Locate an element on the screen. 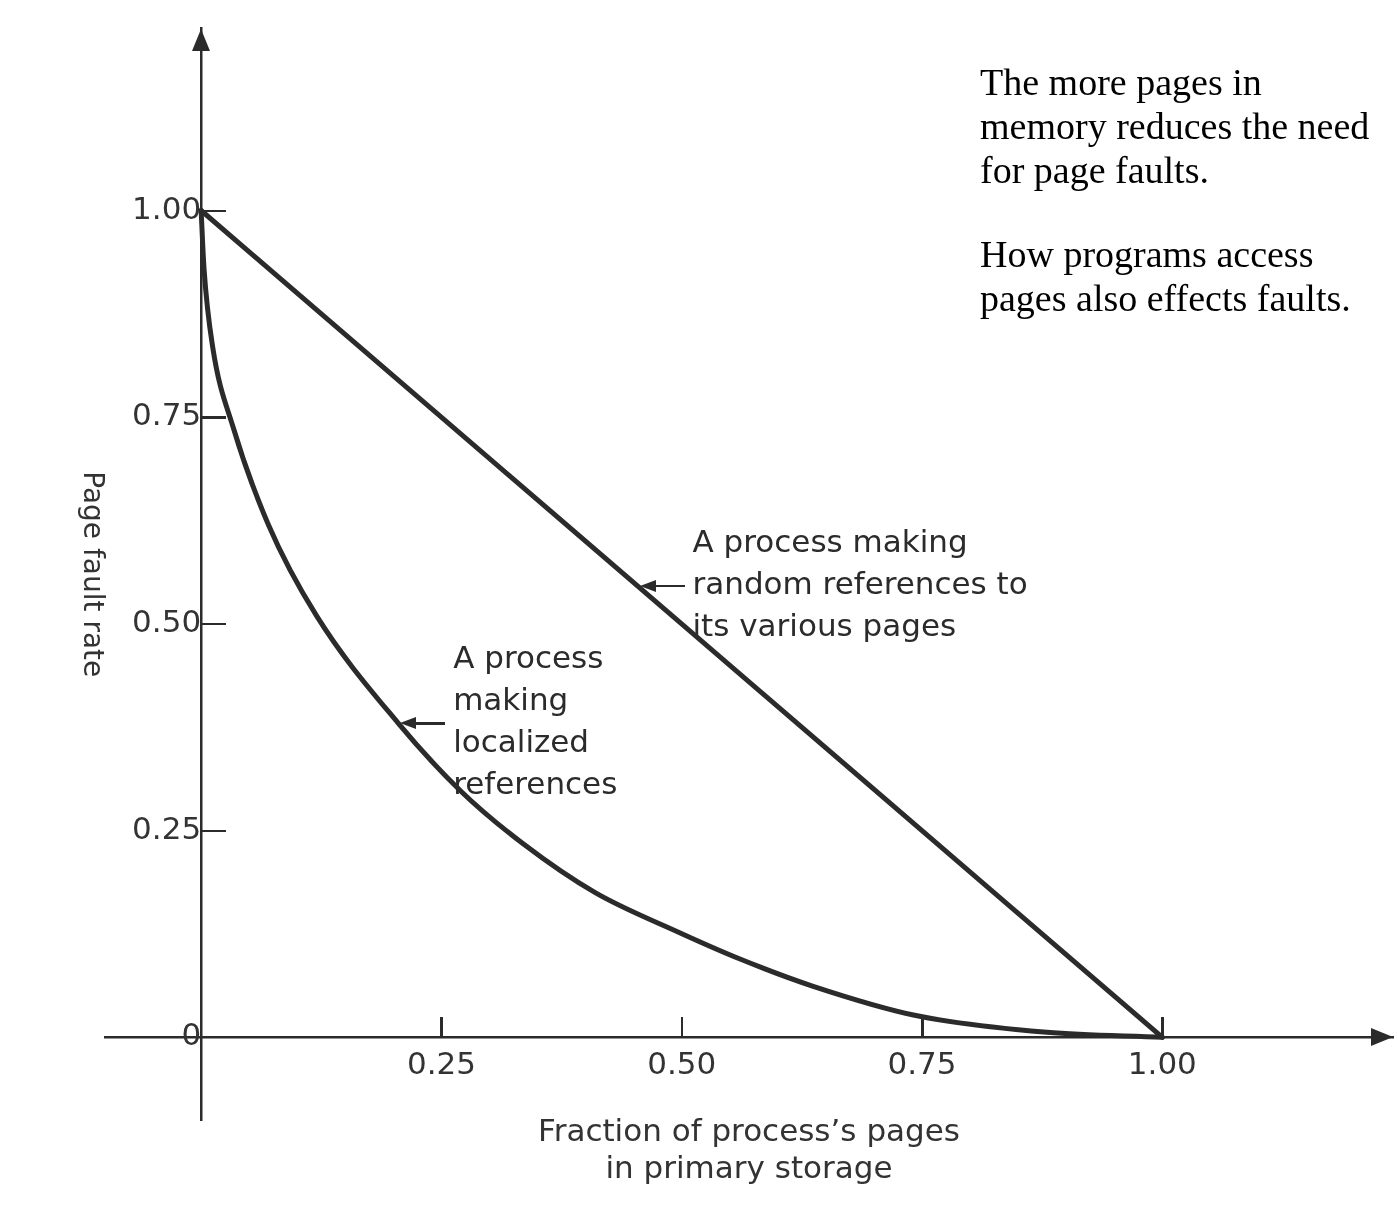  annotation: The more pages in memory reduces the need for page faults. is located at coordinates (1175, 126).